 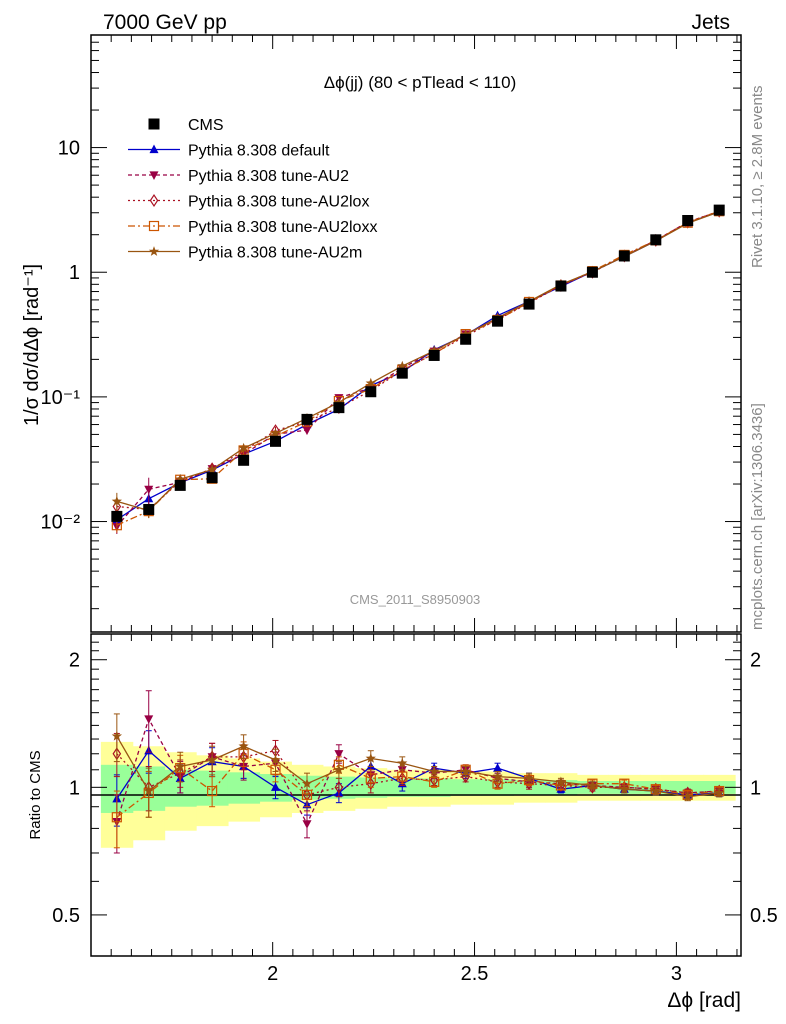 I want to click on ratio-series-group, so click(x=418, y=772).